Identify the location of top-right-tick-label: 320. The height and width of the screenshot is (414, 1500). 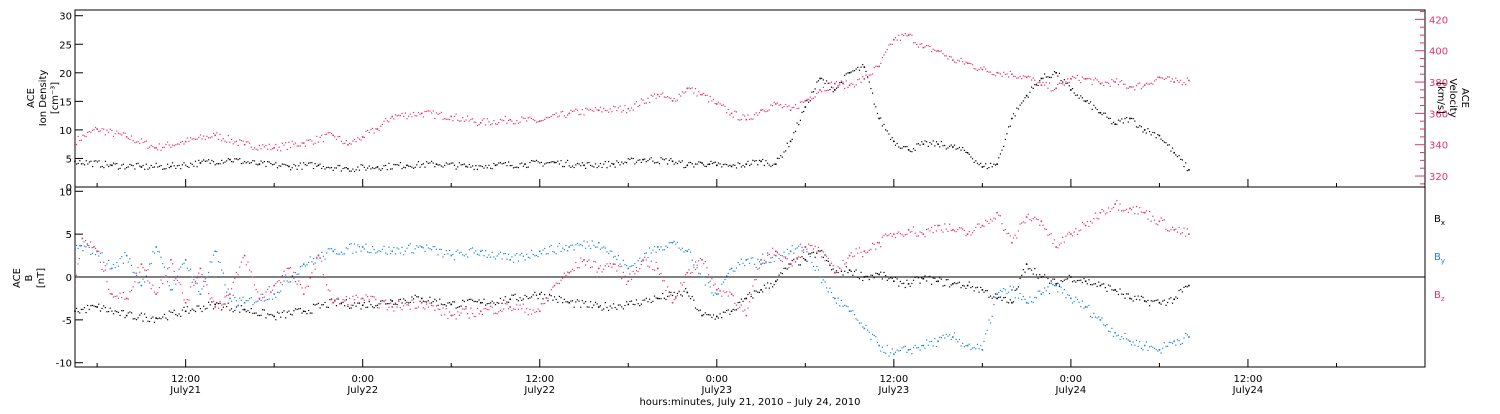
(1438, 177).